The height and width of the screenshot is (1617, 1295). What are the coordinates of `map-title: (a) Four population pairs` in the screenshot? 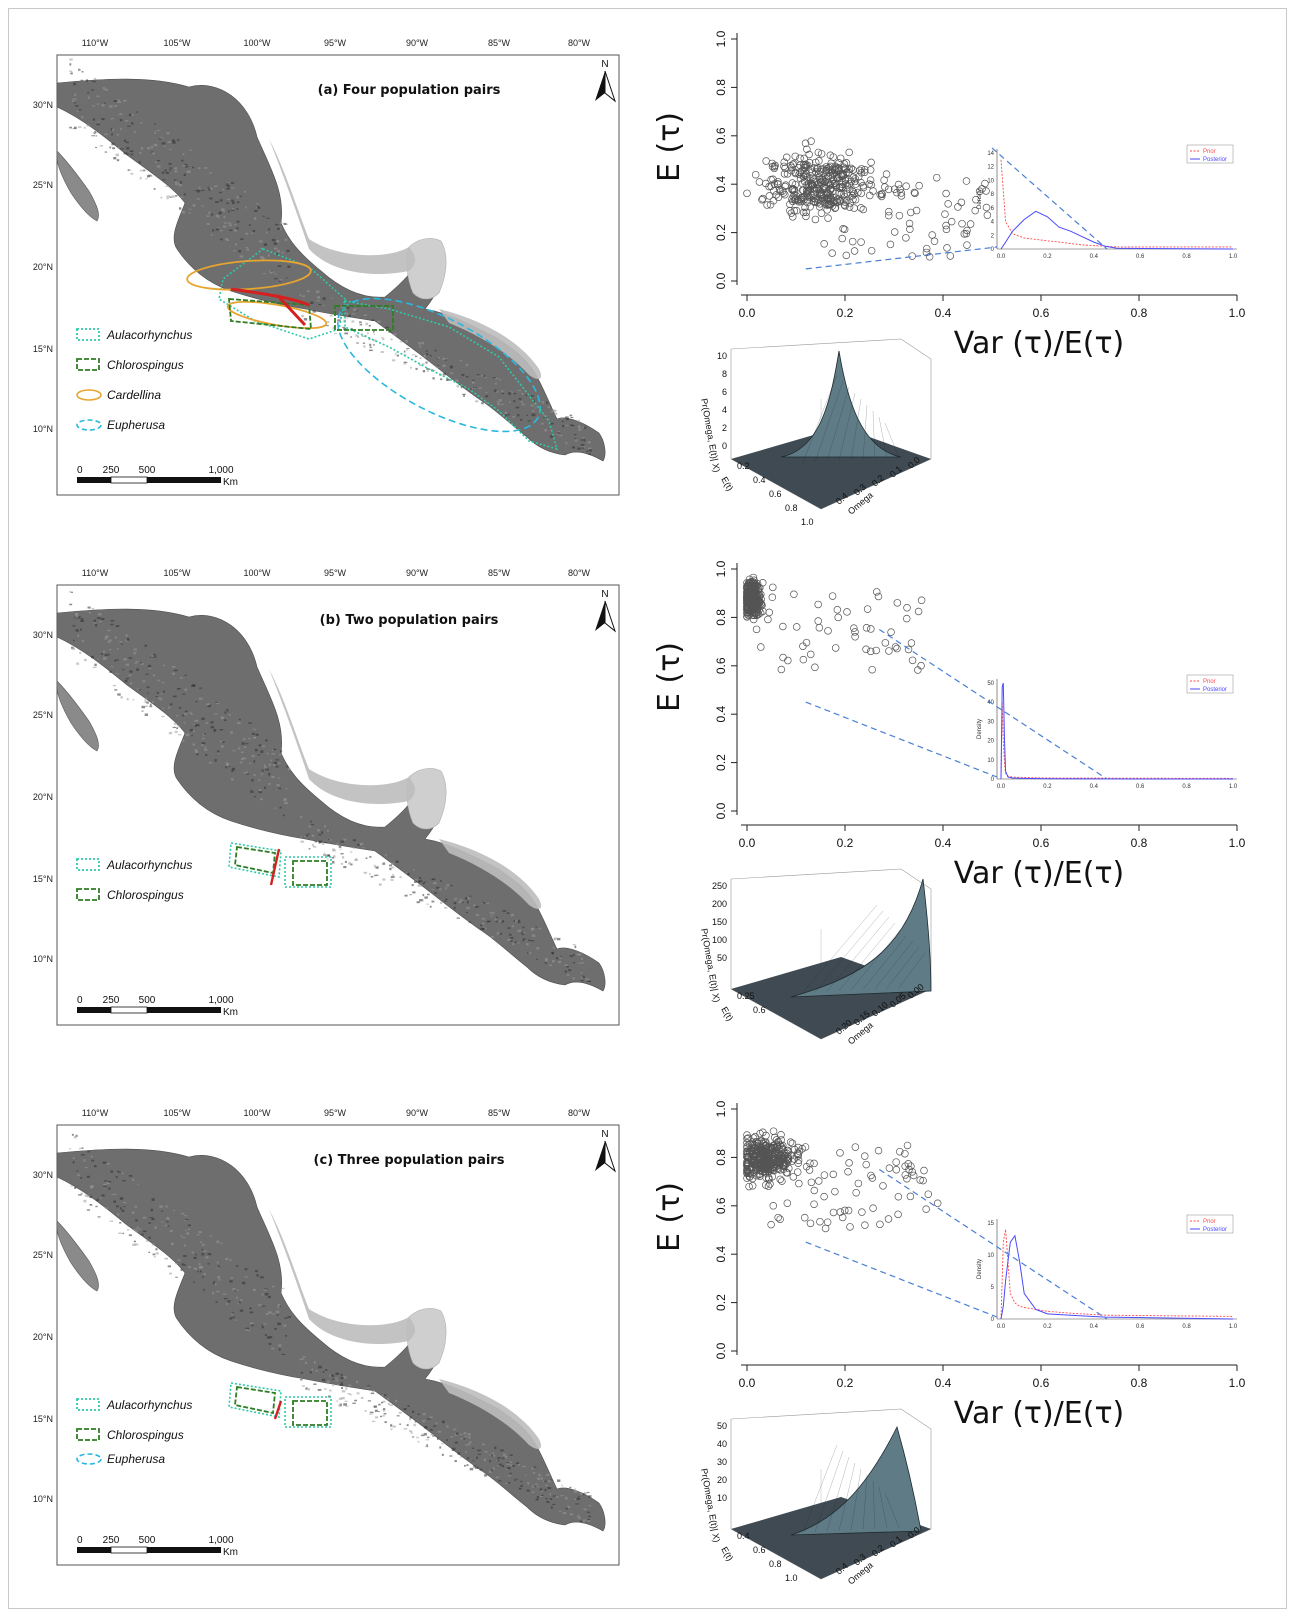 It's located at (409, 90).